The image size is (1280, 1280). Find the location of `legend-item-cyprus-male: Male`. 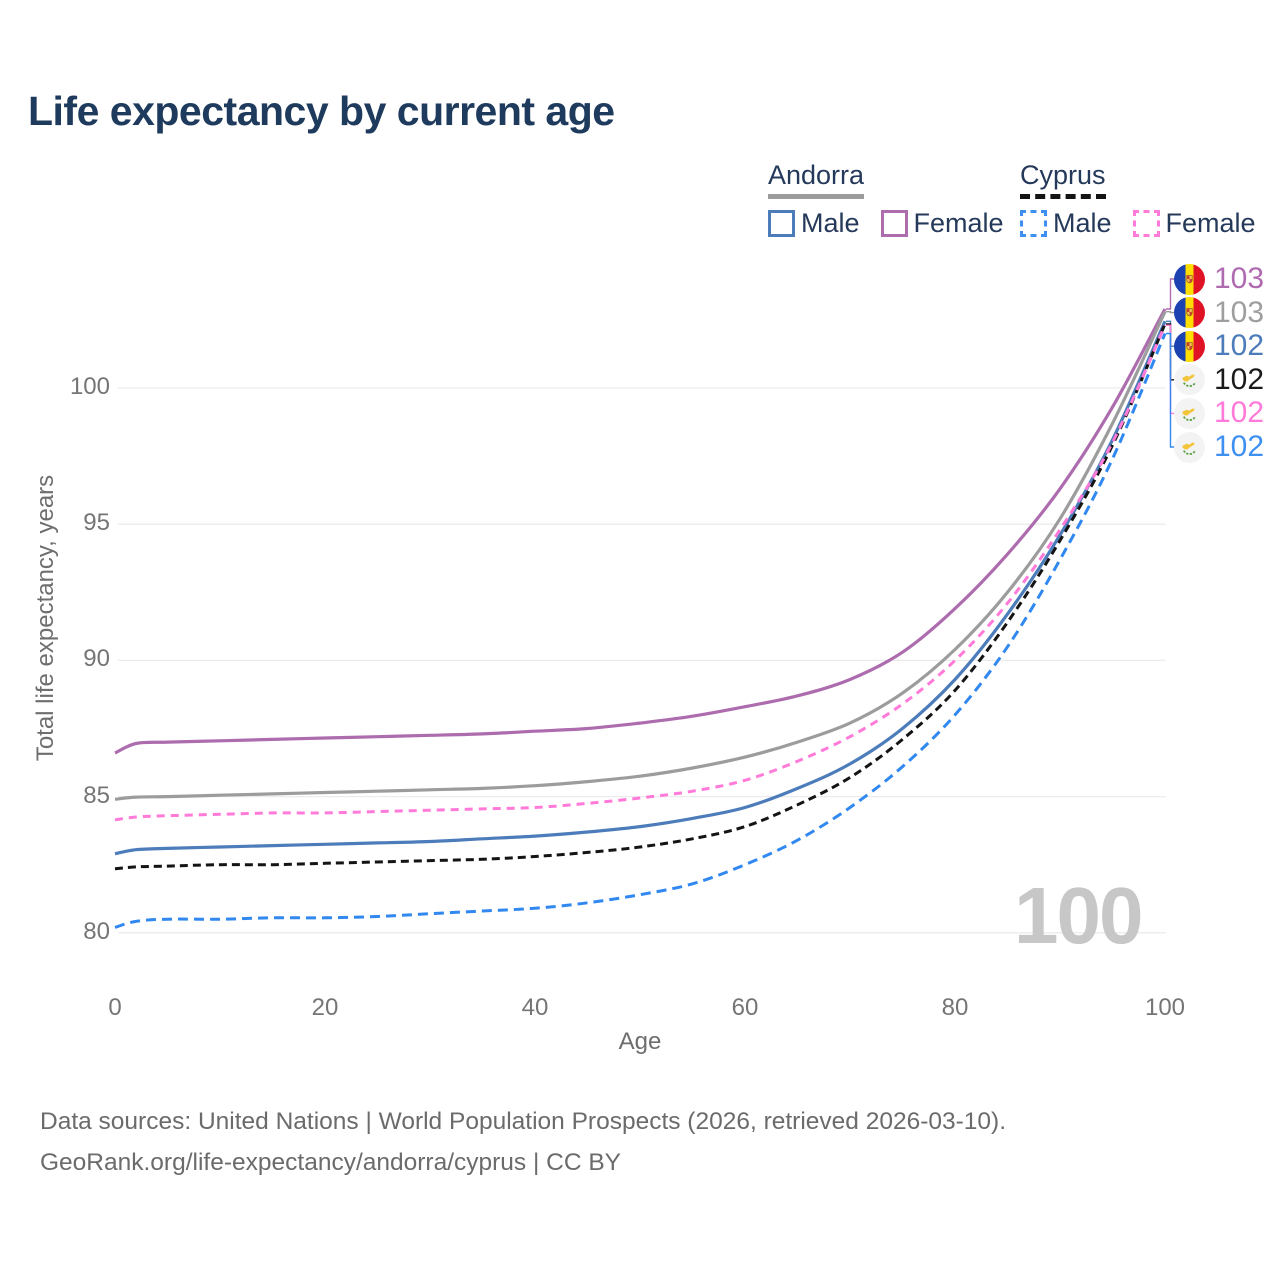

legend-item-cyprus-male: Male is located at coordinates (1066, 223).